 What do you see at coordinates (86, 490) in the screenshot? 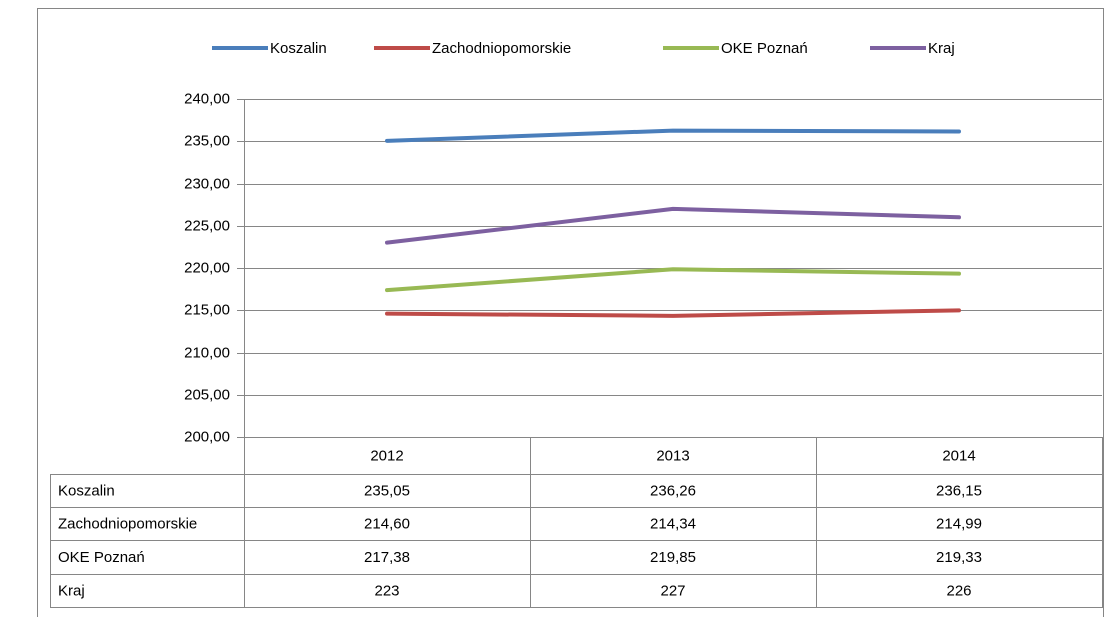
I see `row-label: Koszalin` at bounding box center [86, 490].